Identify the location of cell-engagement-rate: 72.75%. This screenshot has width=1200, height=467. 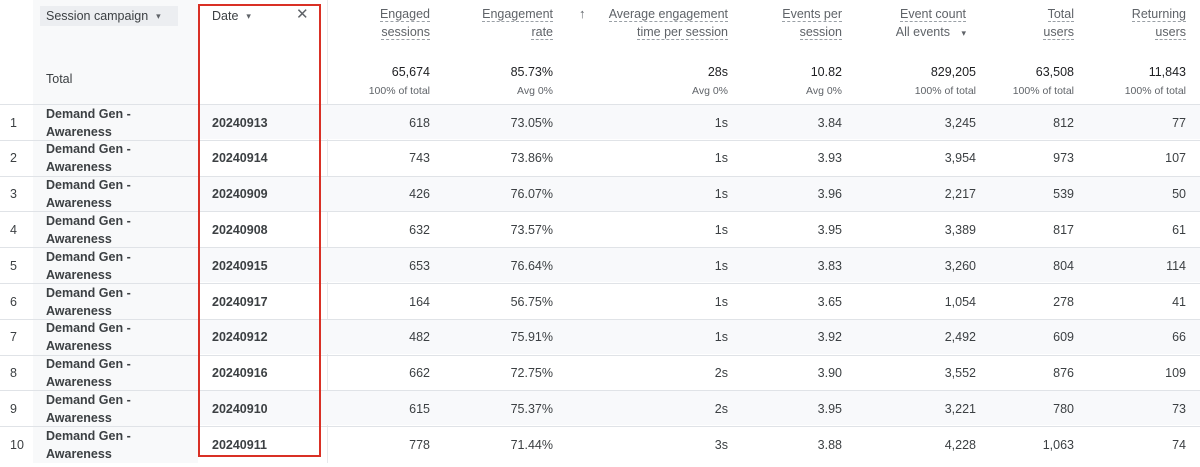
(531, 373).